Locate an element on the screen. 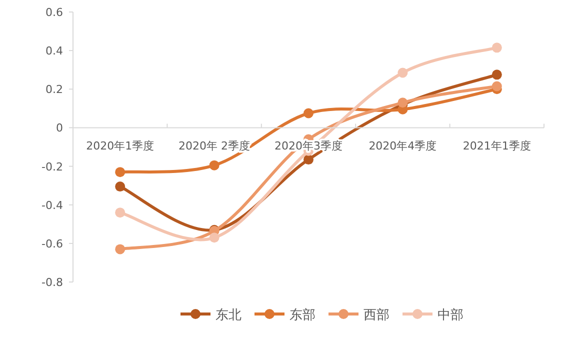  legend-label: 中部 is located at coordinates (451, 315).